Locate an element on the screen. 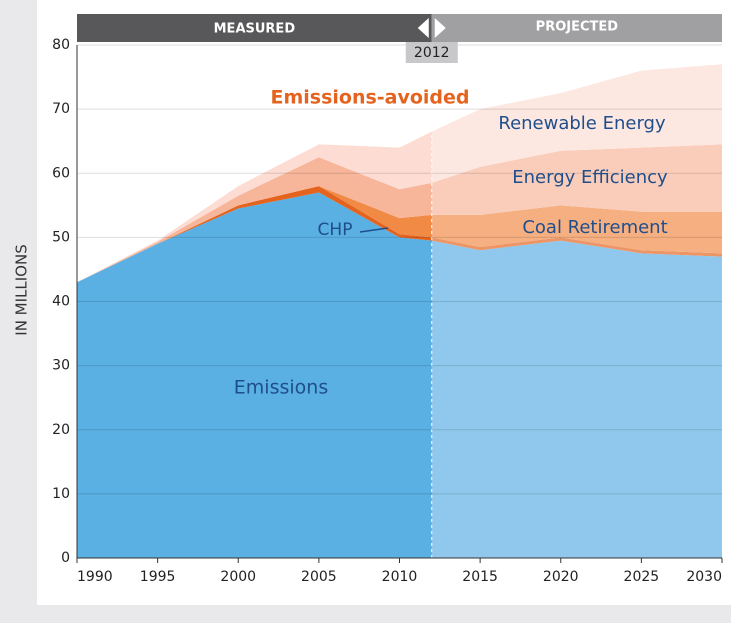 This screenshot has height=623, width=731. y-tick-label: 60 is located at coordinates (61, 173).